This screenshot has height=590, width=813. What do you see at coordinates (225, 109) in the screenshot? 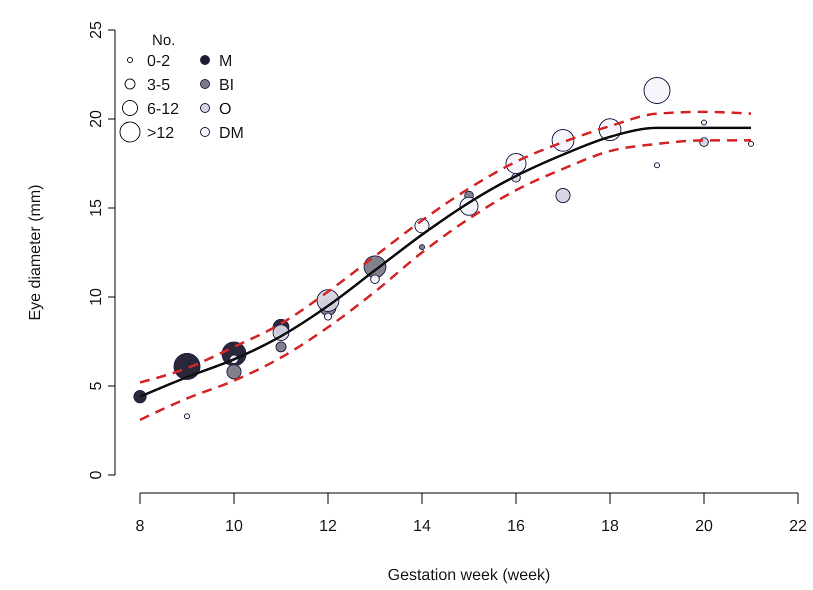
I see `legend-label: O` at bounding box center [225, 109].